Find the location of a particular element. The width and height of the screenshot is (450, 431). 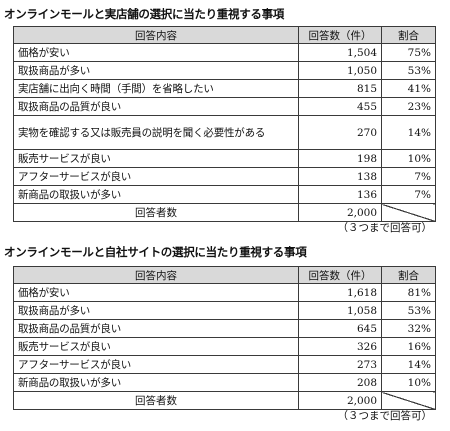

table-row: 価格が安い 1,618 81% is located at coordinates (224, 292).